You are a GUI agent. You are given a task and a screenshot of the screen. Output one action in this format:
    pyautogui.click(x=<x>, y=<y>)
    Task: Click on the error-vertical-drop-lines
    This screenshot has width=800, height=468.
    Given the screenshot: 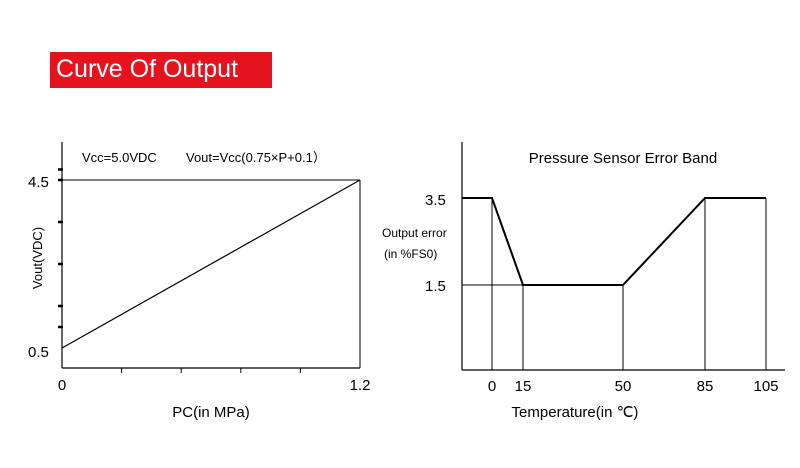 What is the action you would take?
    pyautogui.click(x=629, y=284)
    